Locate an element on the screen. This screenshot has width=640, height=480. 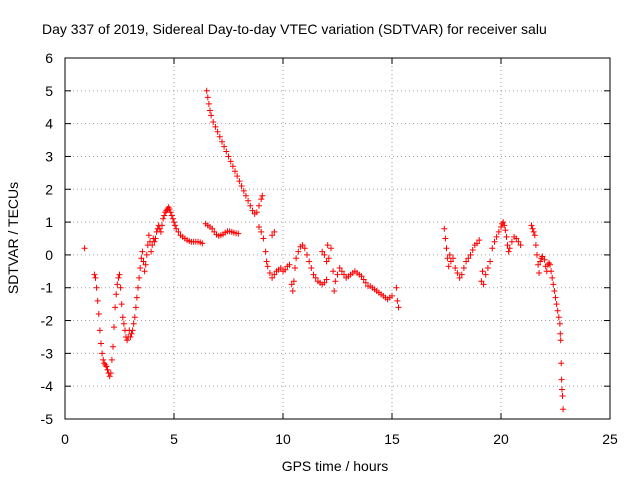
x-tick-label: 25 is located at coordinates (610, 439).